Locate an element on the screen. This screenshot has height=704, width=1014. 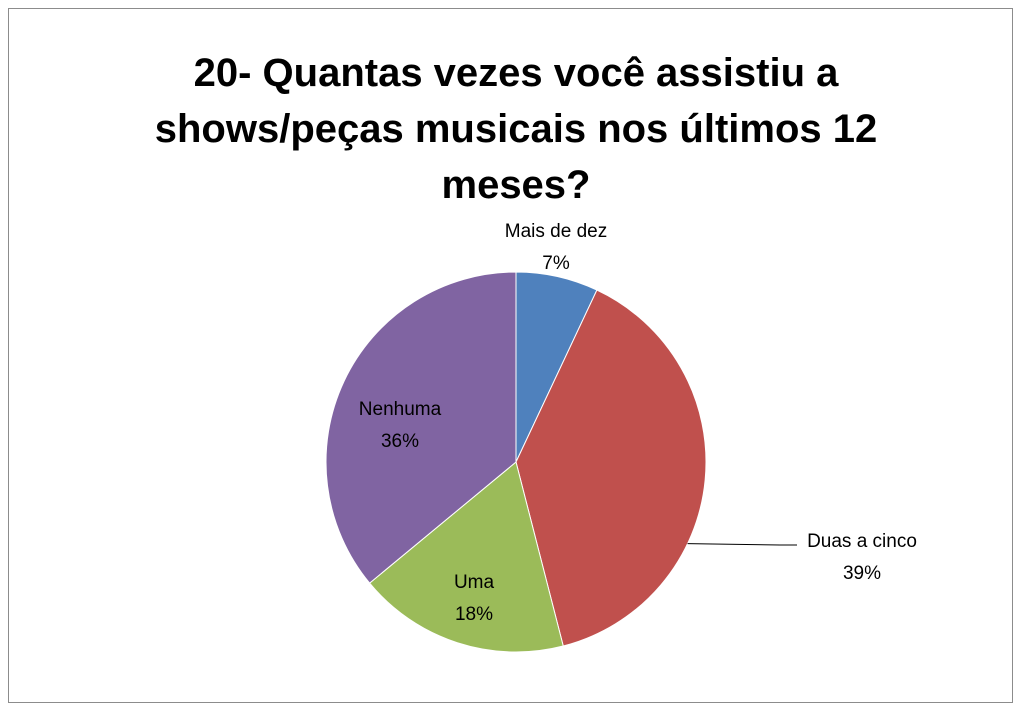
leader-line is located at coordinates (742, 544).